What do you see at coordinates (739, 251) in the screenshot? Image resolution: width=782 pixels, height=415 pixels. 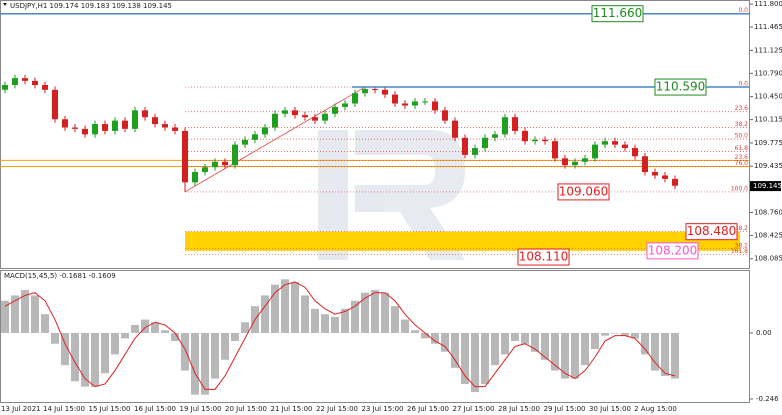 I see `fib-label: 161.8` at bounding box center [739, 251].